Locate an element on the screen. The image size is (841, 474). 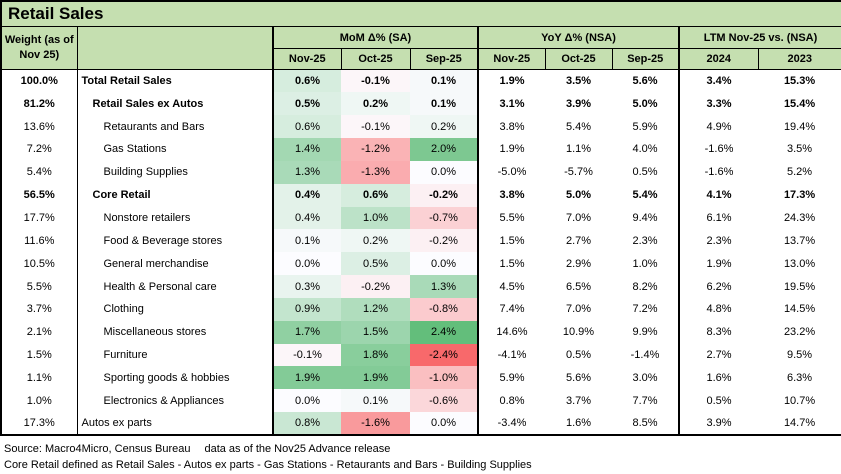
yoy-cell: 7.0% is located at coordinates (578, 218).